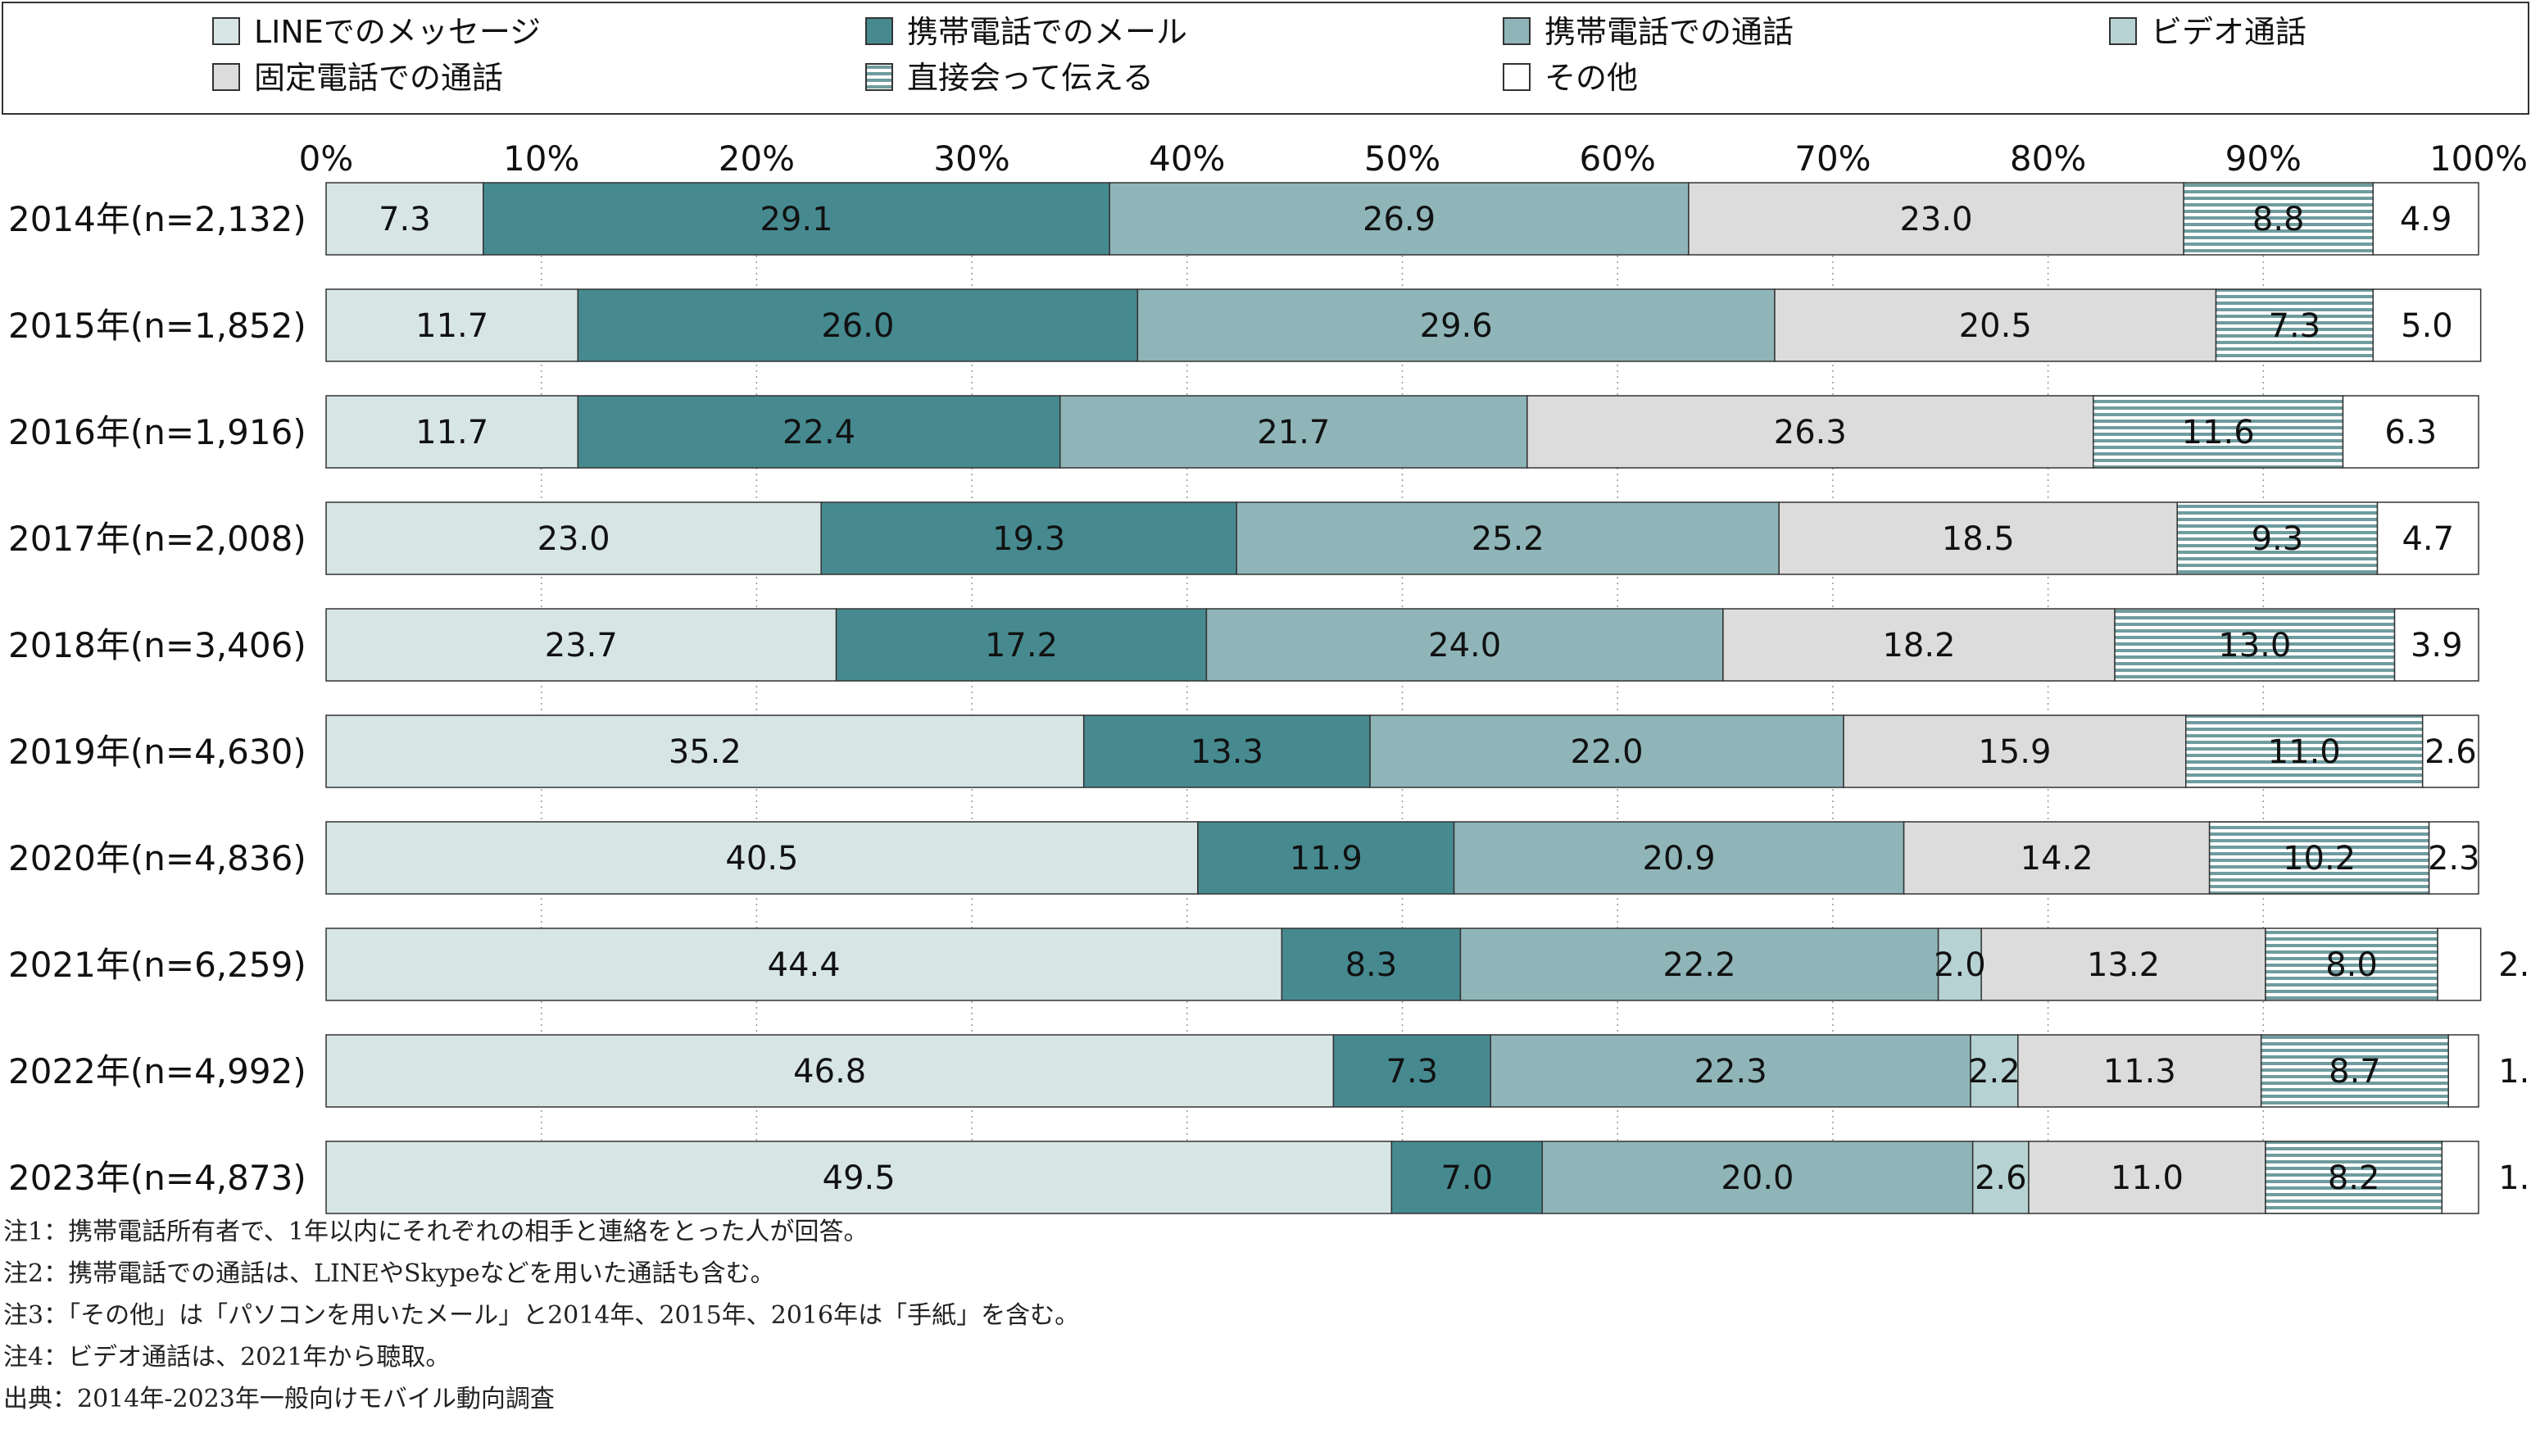  I want to click on legend-item: 固定電話での通話, so click(357, 78).